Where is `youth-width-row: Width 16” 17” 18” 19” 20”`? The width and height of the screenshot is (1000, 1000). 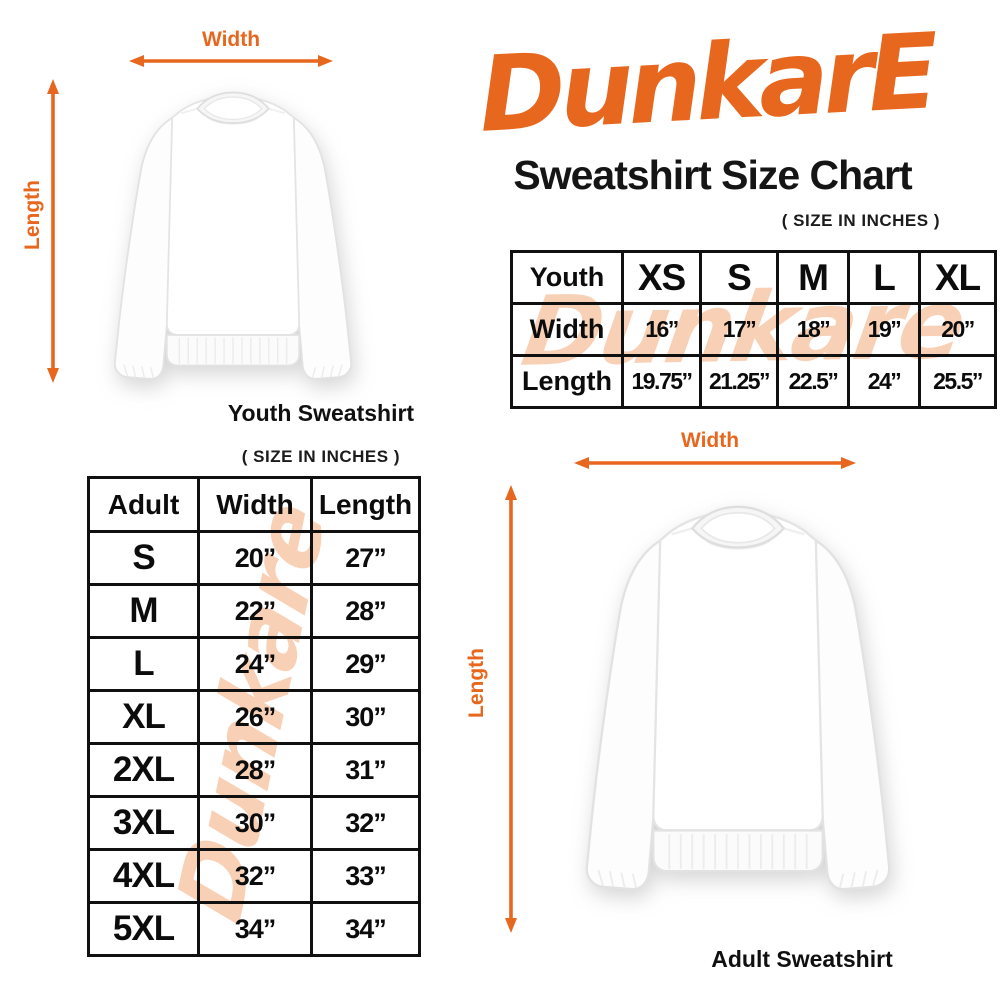
youth-width-row: Width 16” 17” 18” 19” 20” is located at coordinates (753, 329).